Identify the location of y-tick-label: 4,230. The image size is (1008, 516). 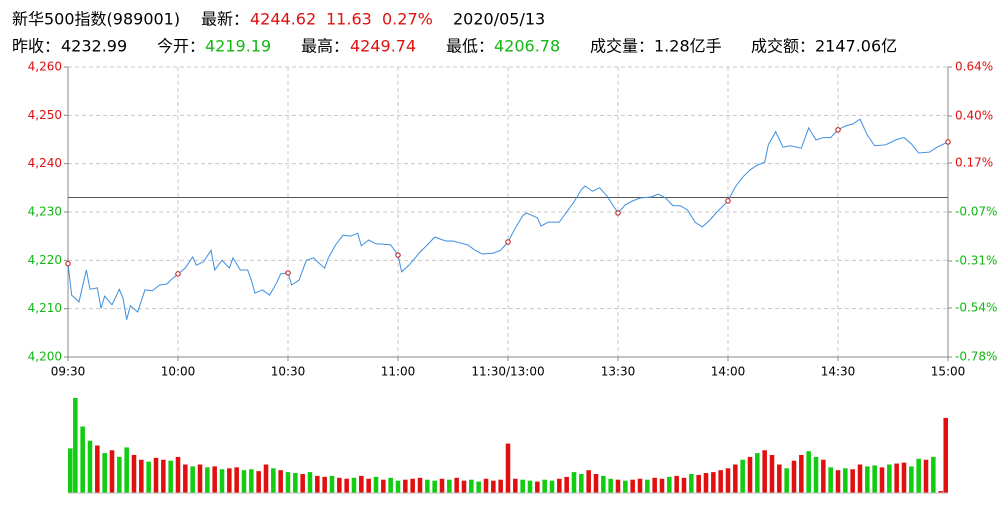
(45, 212).